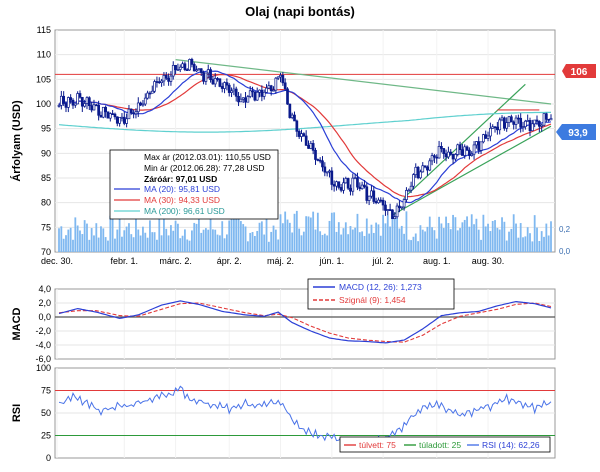  I want to click on macd-y-tick-label: 0,0, so click(44, 317).